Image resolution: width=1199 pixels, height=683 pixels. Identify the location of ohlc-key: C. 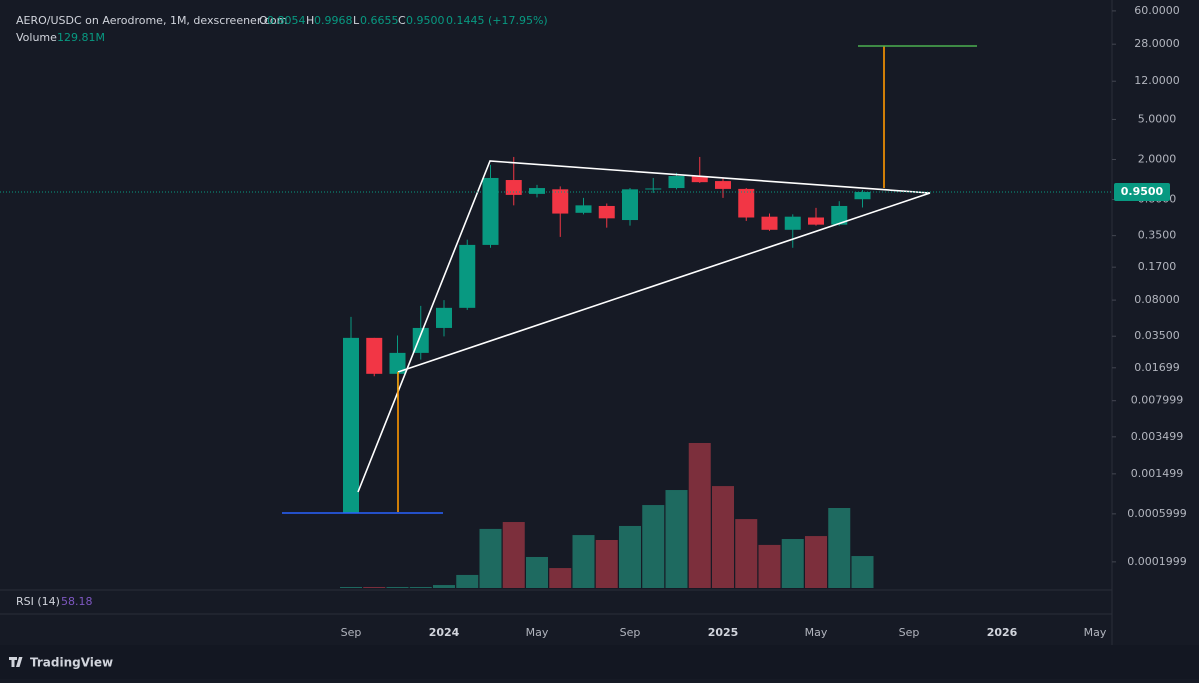
(402, 20).